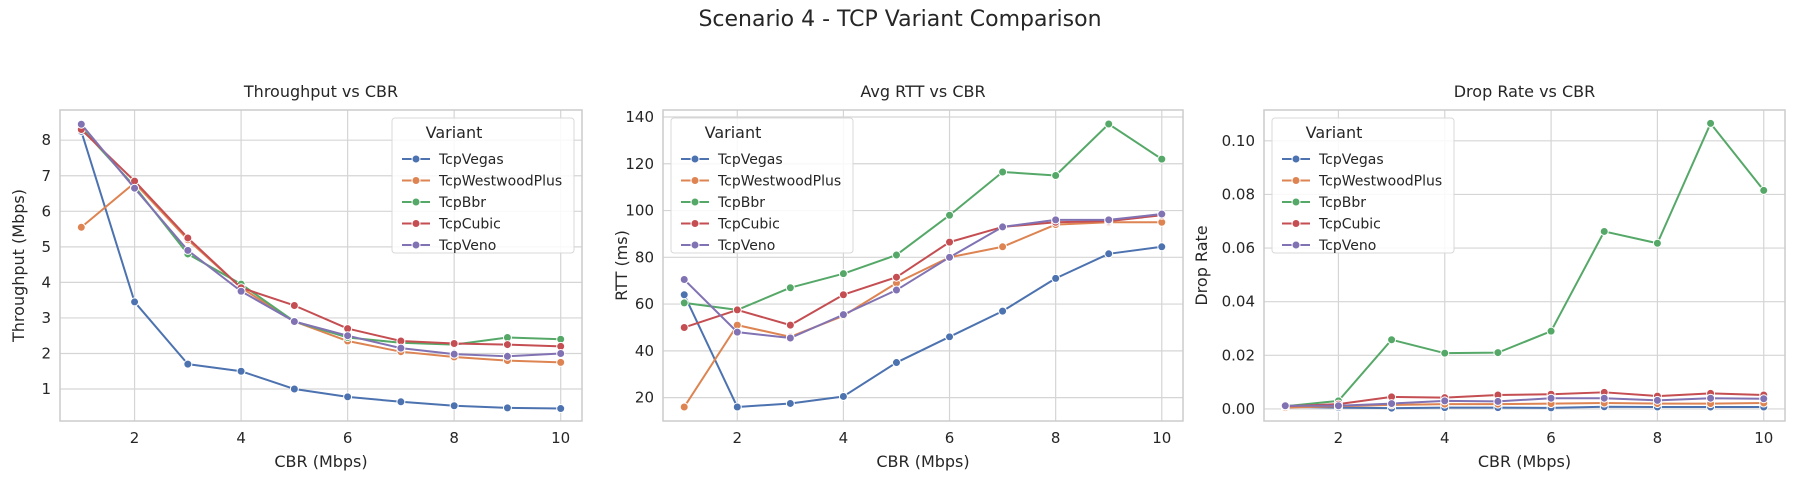 Image resolution: width=1800 pixels, height=500 pixels. Describe the element at coordinates (1342, 203) in the screenshot. I see `legend-label-TcpBbr: TcpBbr` at that location.